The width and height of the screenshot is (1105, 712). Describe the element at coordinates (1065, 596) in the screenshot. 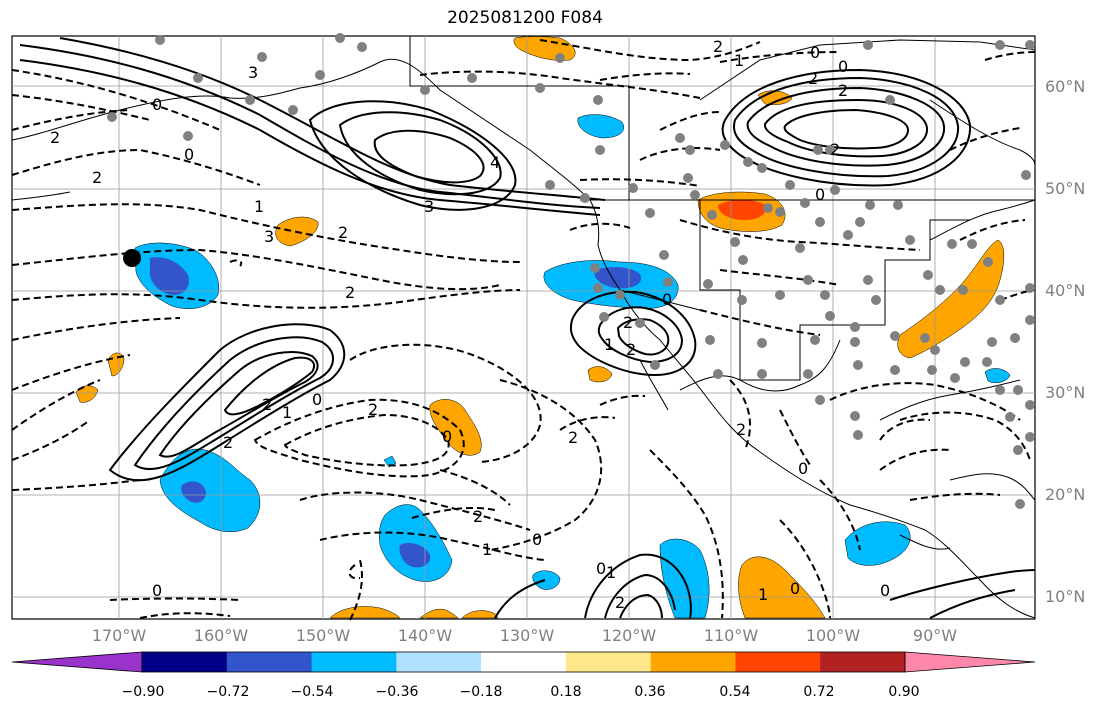

I see `latitude-label: 10°N` at that location.